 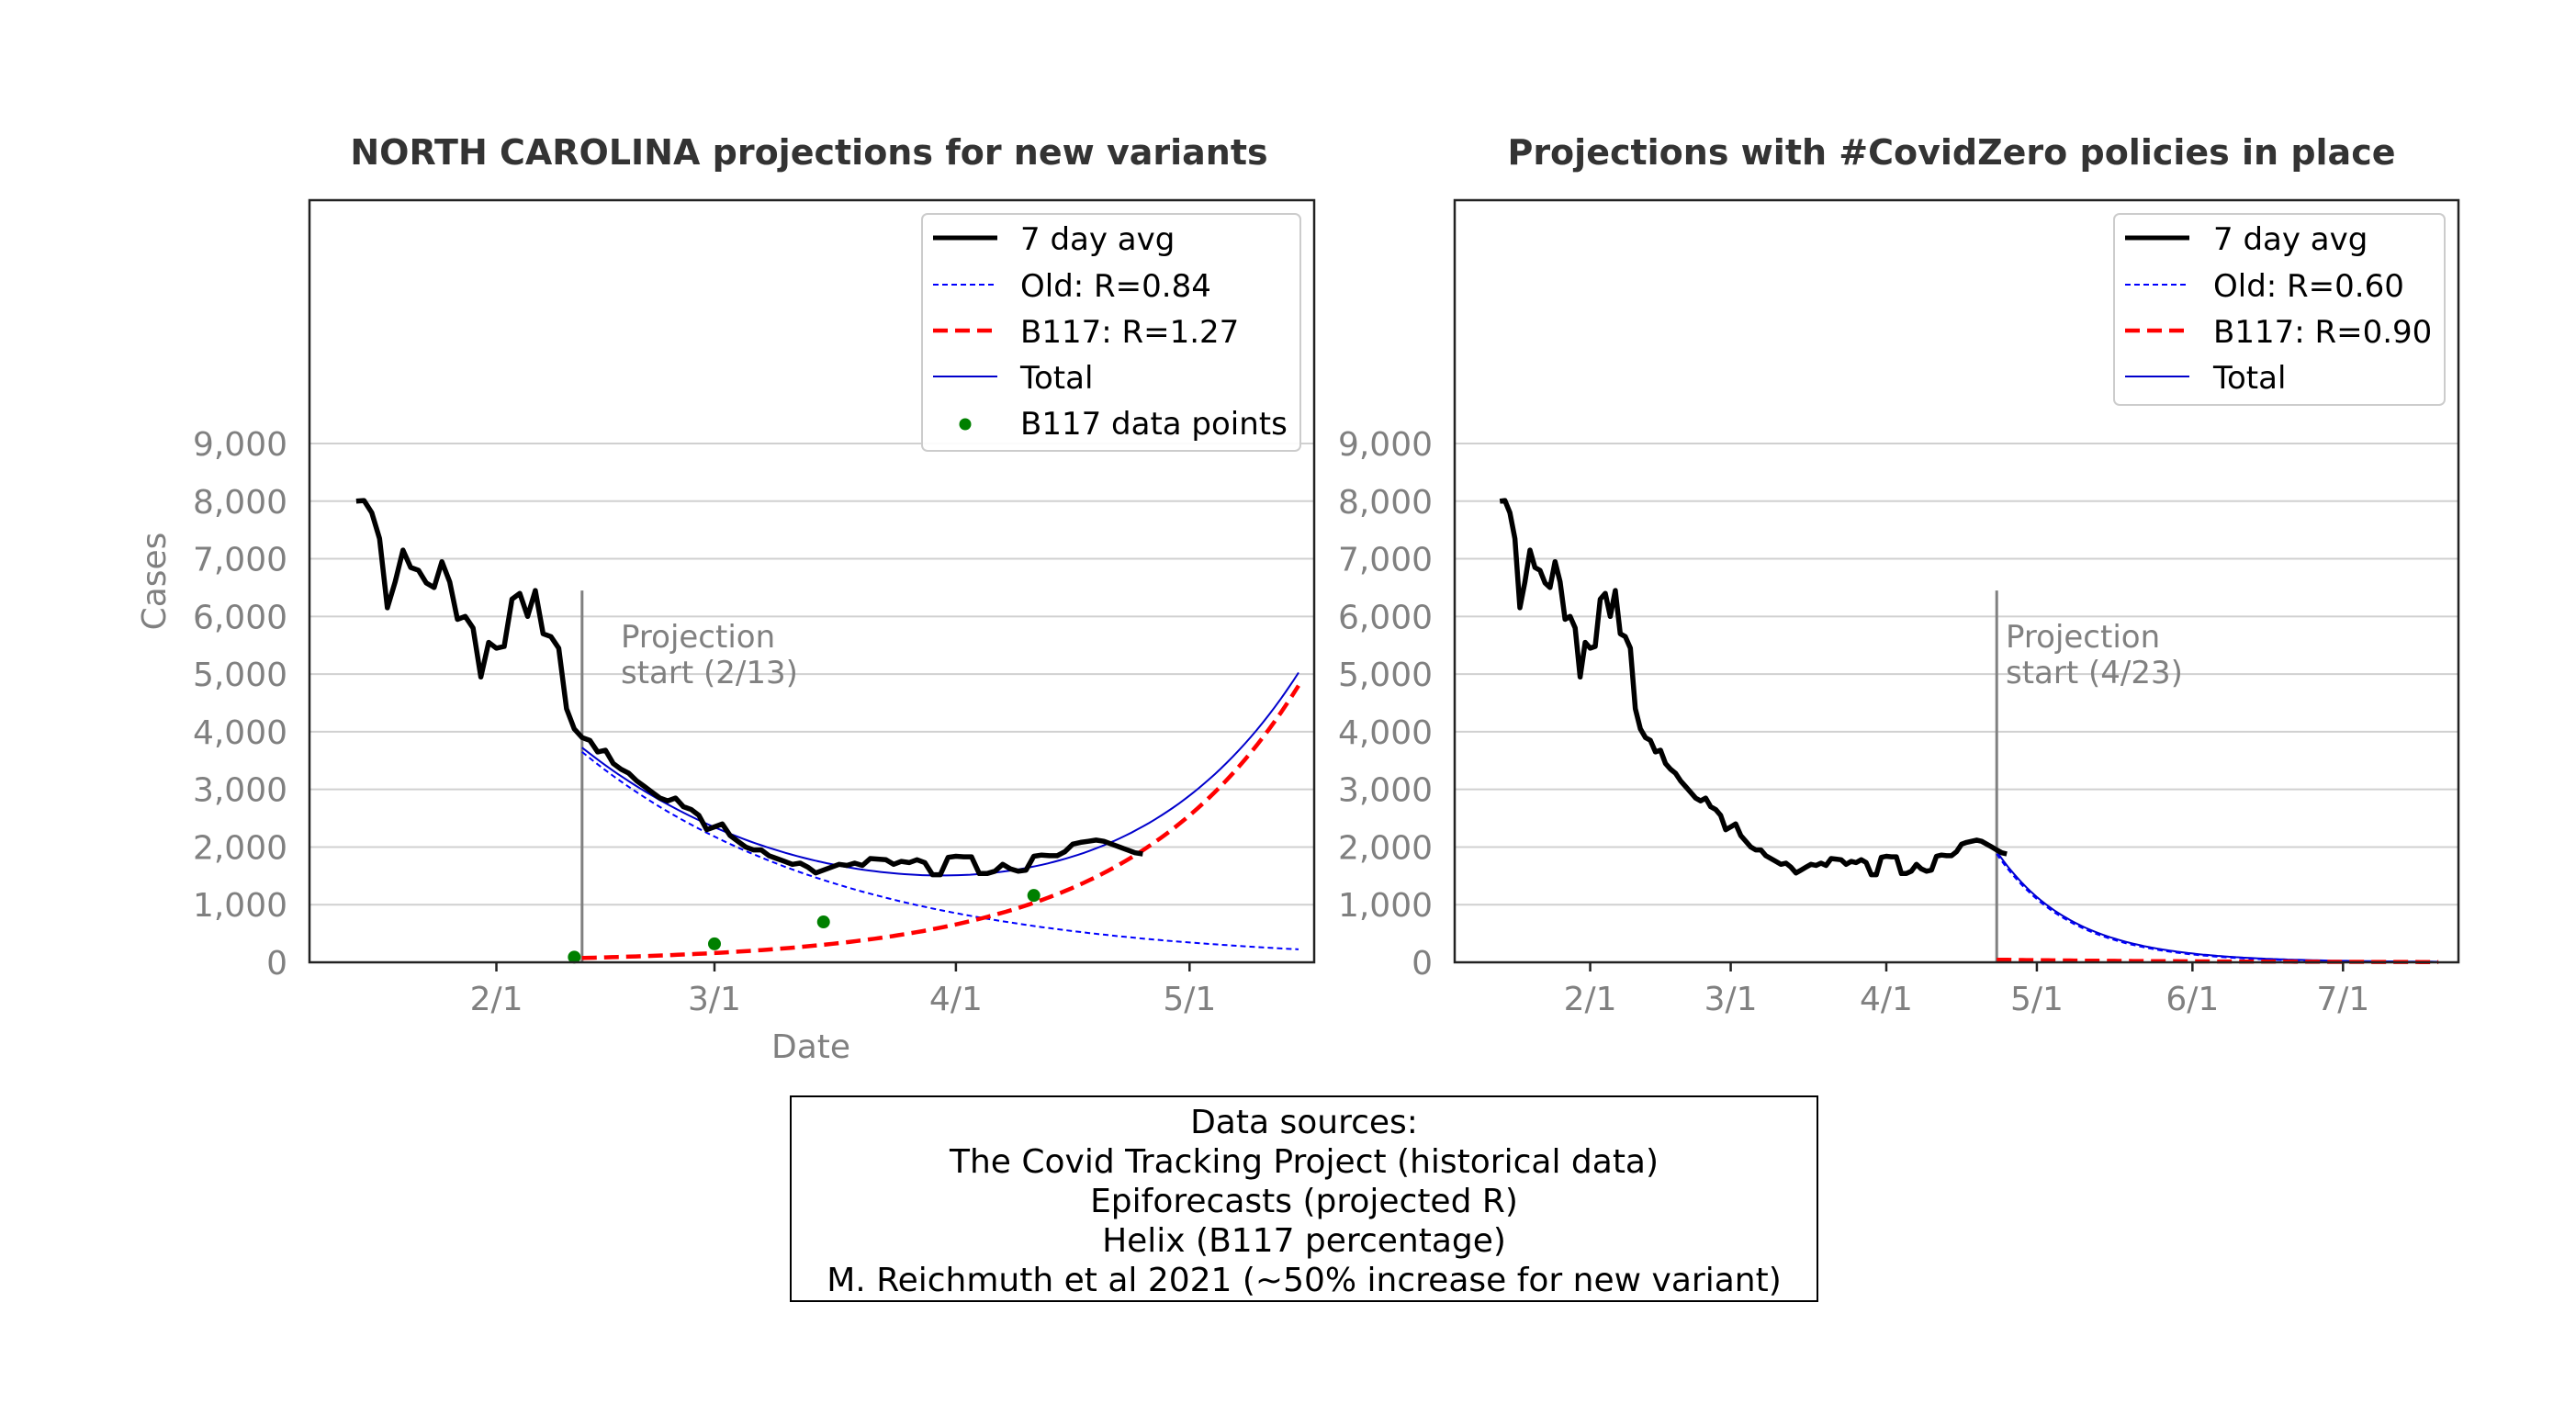 I want to click on left-seven-day-avg-line, so click(x=749, y=688).